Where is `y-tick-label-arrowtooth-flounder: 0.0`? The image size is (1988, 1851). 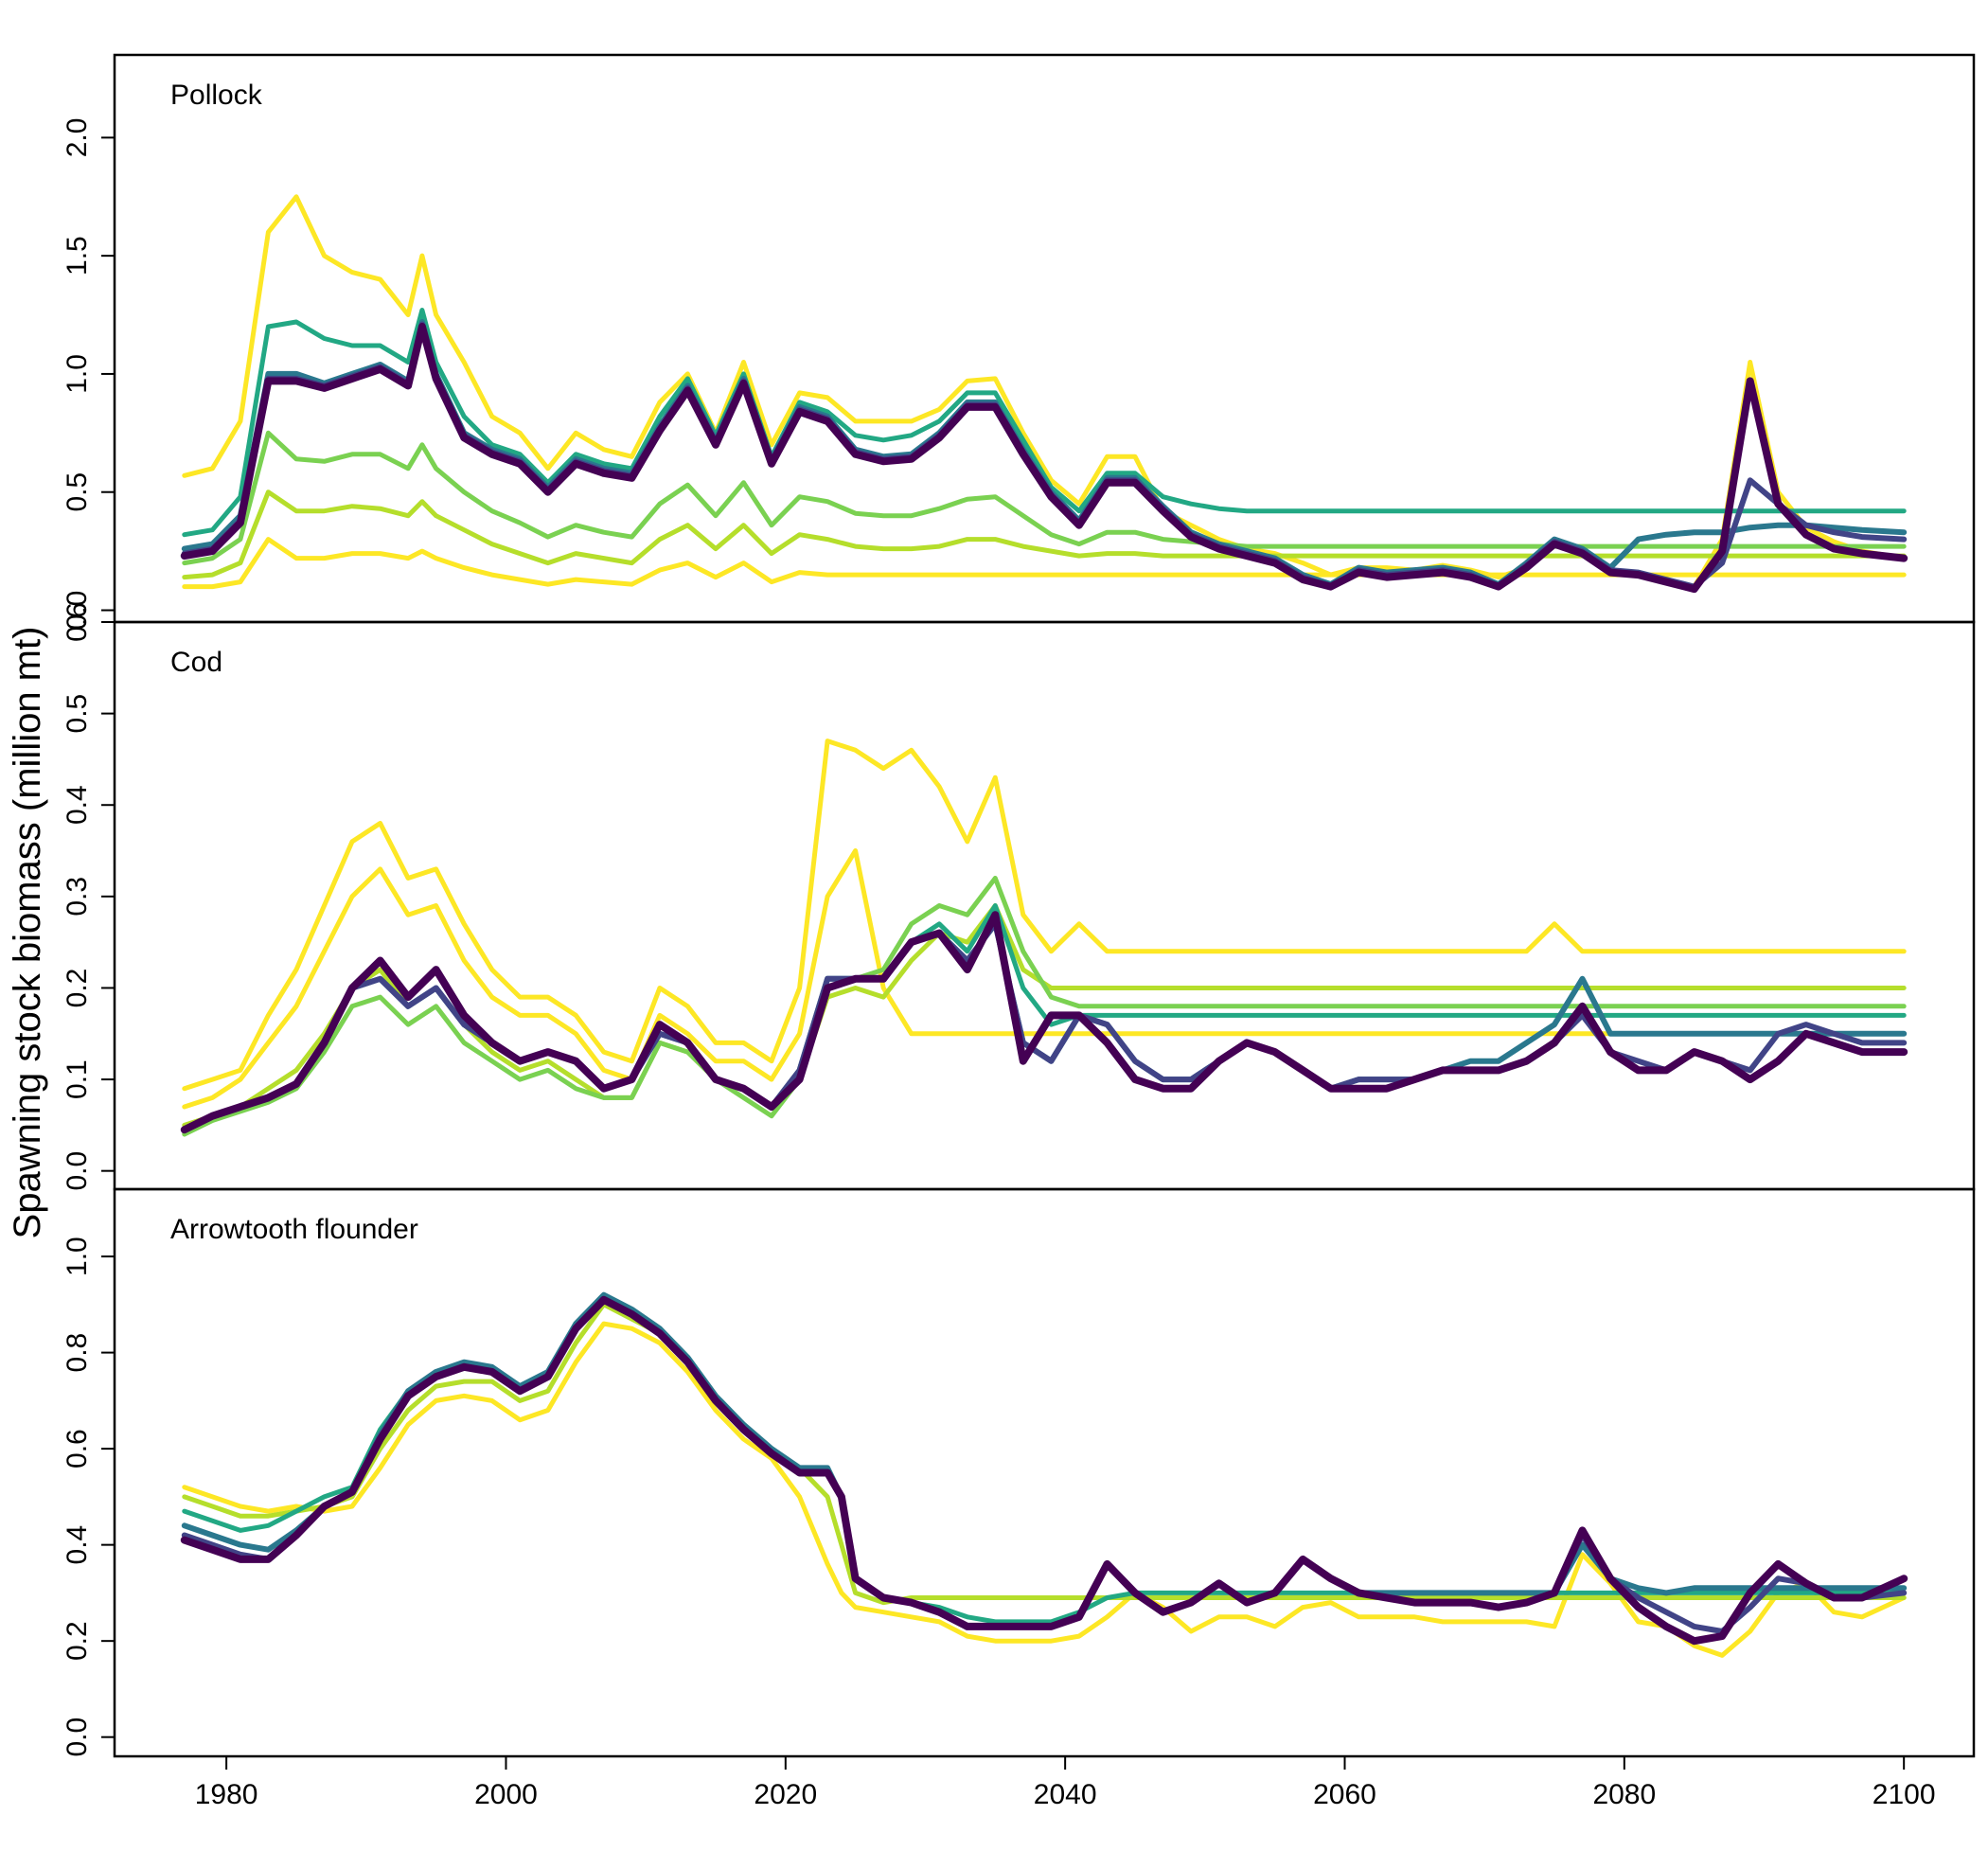
y-tick-label-arrowtooth-flounder: 0.0 is located at coordinates (77, 1737).